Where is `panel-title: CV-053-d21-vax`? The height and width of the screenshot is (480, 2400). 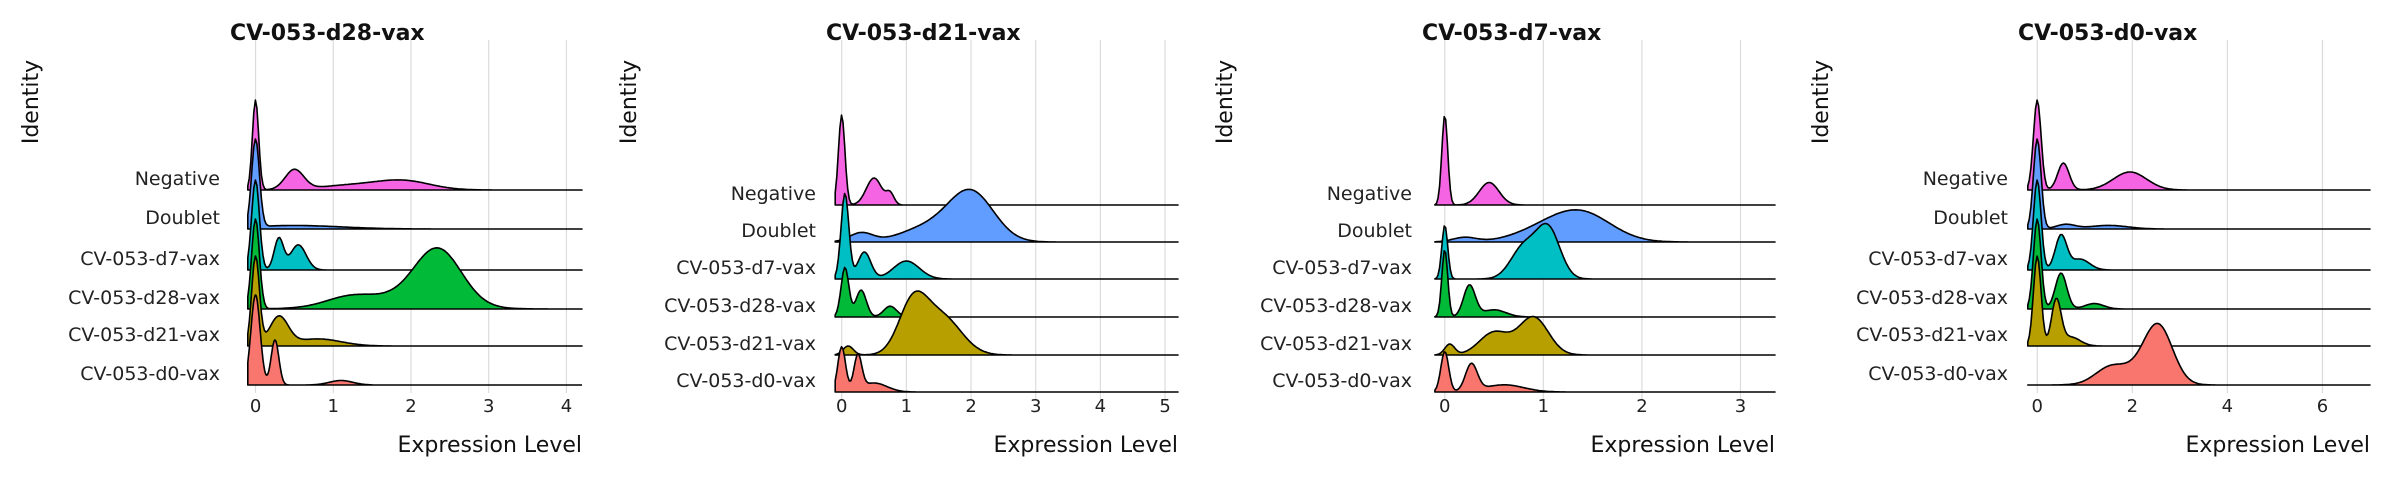 panel-title: CV-053-d21-vax is located at coordinates (923, 33).